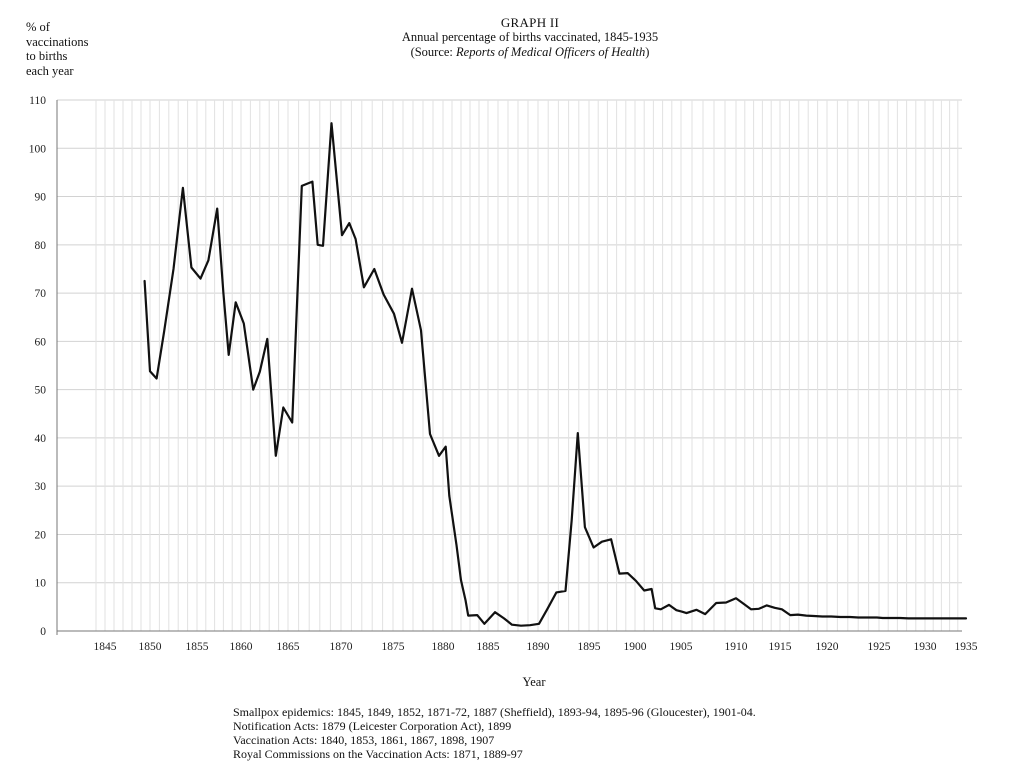 The width and height of the screenshot is (1024, 775). Describe the element at coordinates (38, 149) in the screenshot. I see `y-tick-label: 100` at that location.